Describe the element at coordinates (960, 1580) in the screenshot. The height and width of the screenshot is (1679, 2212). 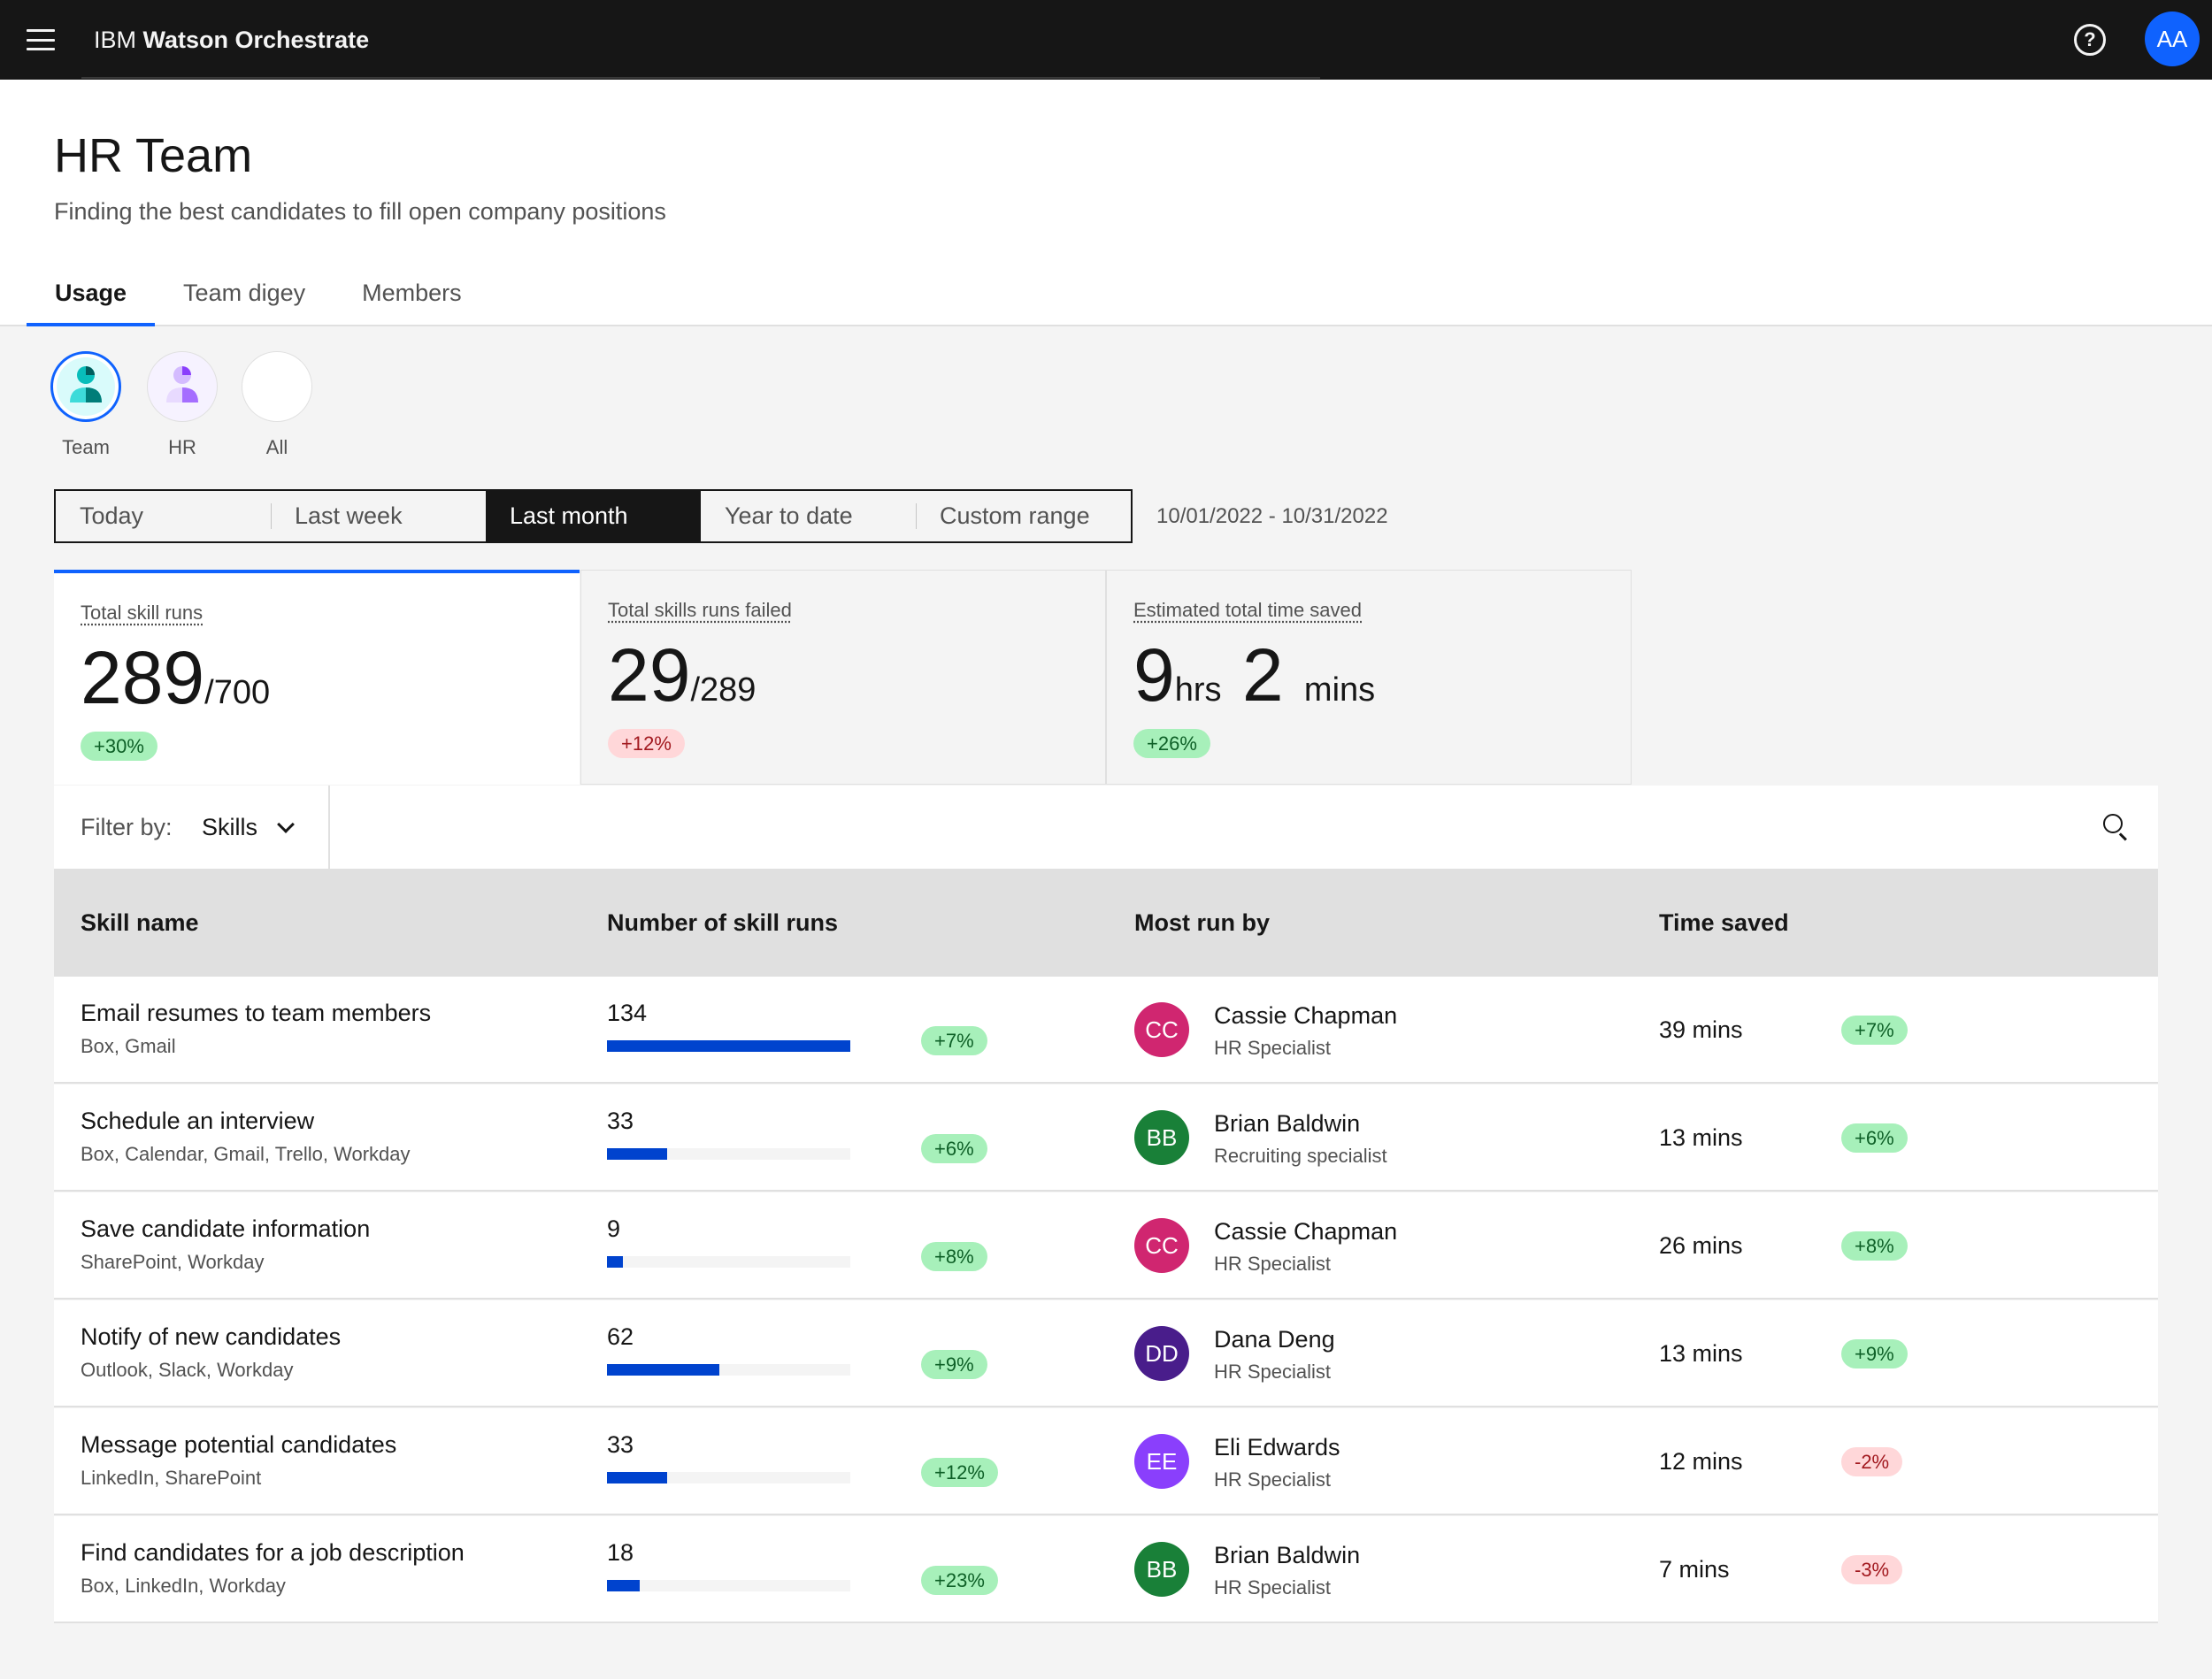
I see `runs-change-badge: +23%` at that location.